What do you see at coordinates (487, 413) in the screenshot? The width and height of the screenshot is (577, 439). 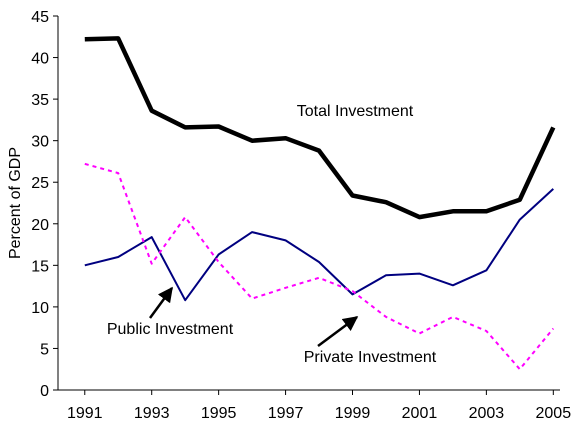 I see `x-tick-label: 2003` at bounding box center [487, 413].